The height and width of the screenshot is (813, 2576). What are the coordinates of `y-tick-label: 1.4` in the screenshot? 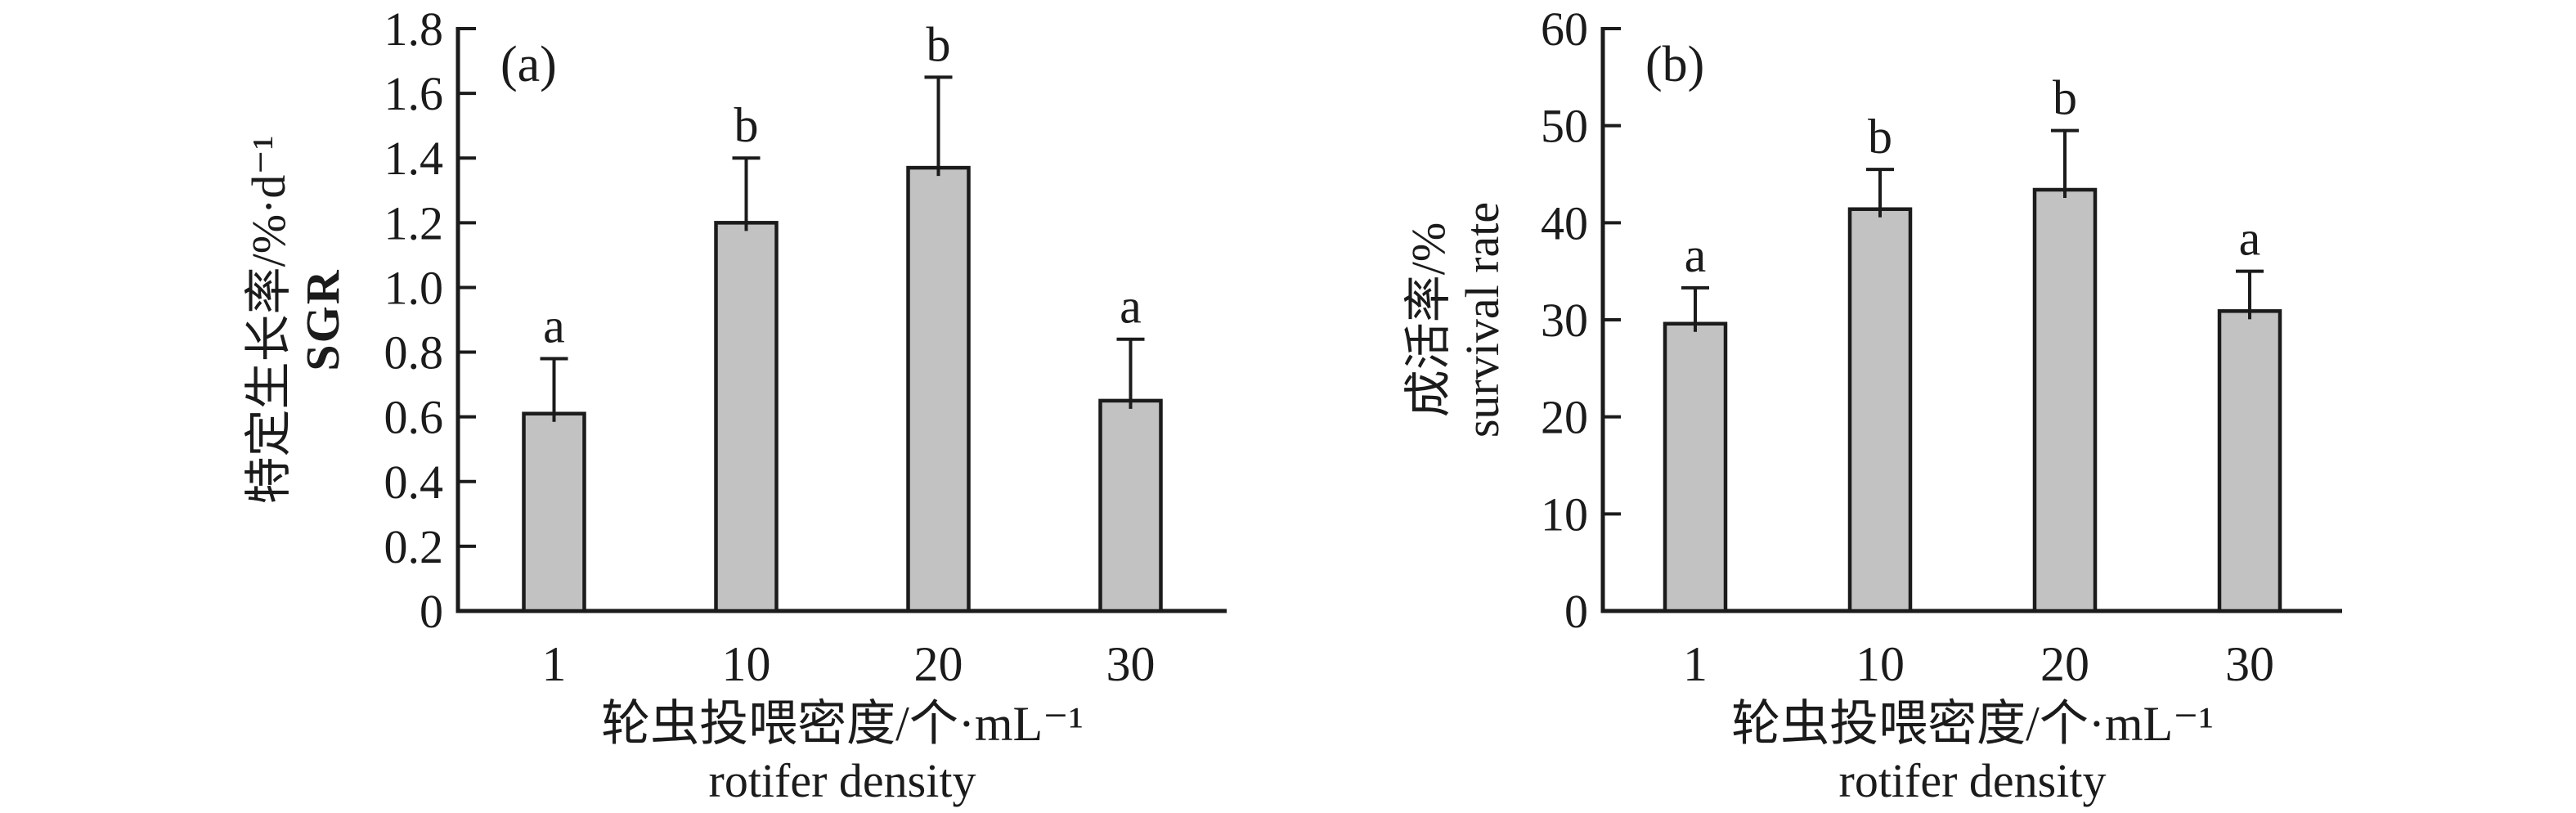 It's located at (414, 158).